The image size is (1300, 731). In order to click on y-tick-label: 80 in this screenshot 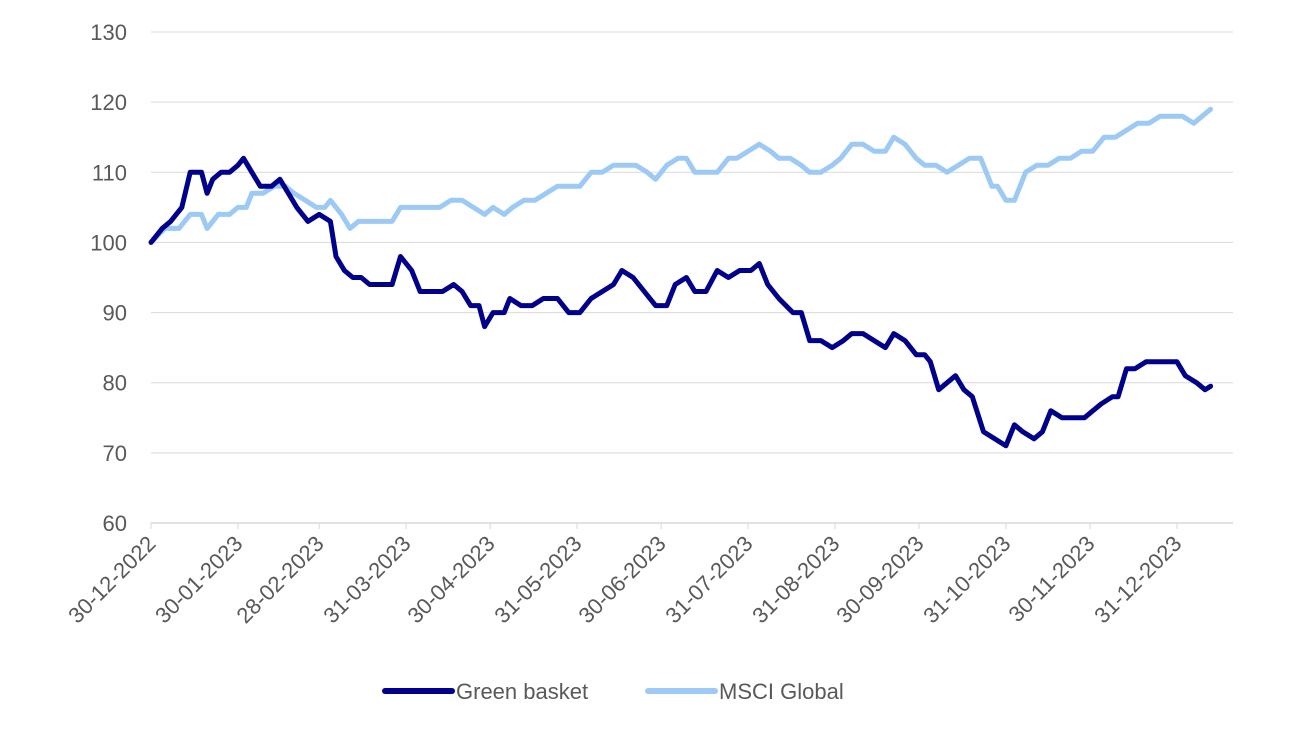, I will do `click(115, 383)`.